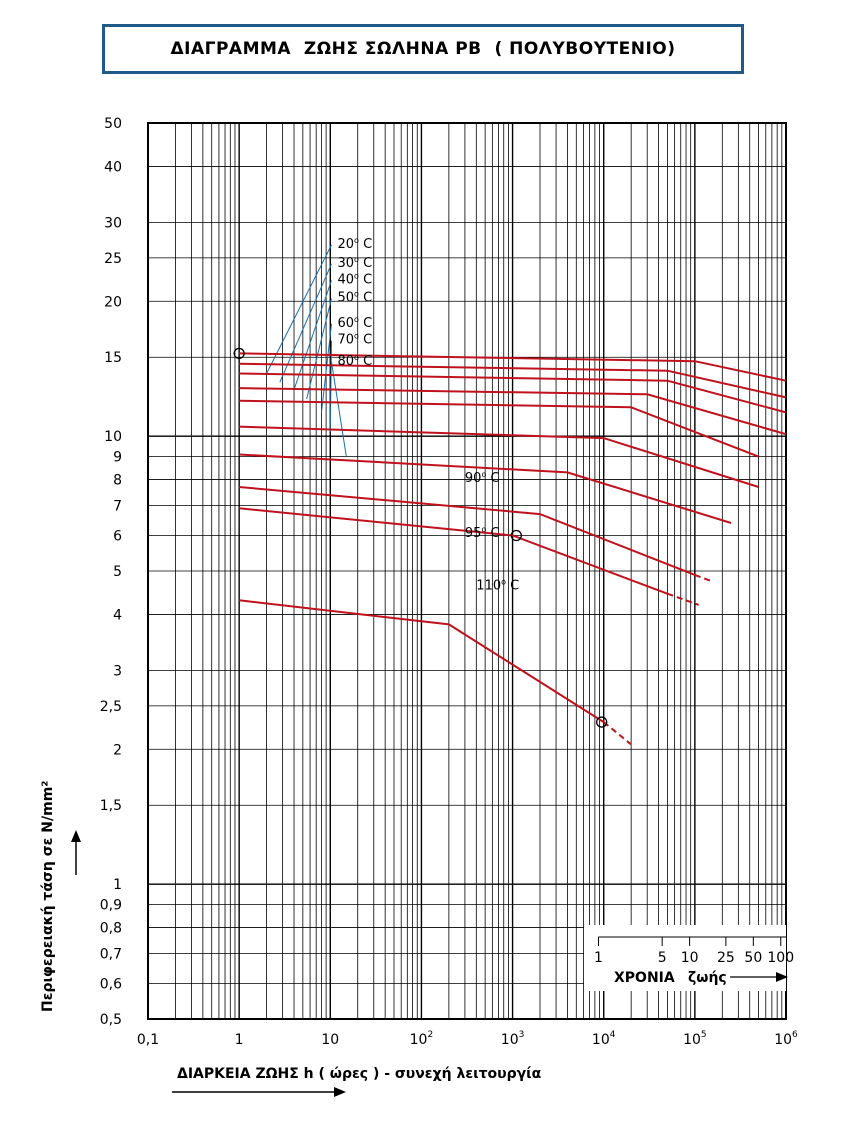  What do you see at coordinates (482, 478) in the screenshot?
I see `series-label: 90o C` at bounding box center [482, 478].